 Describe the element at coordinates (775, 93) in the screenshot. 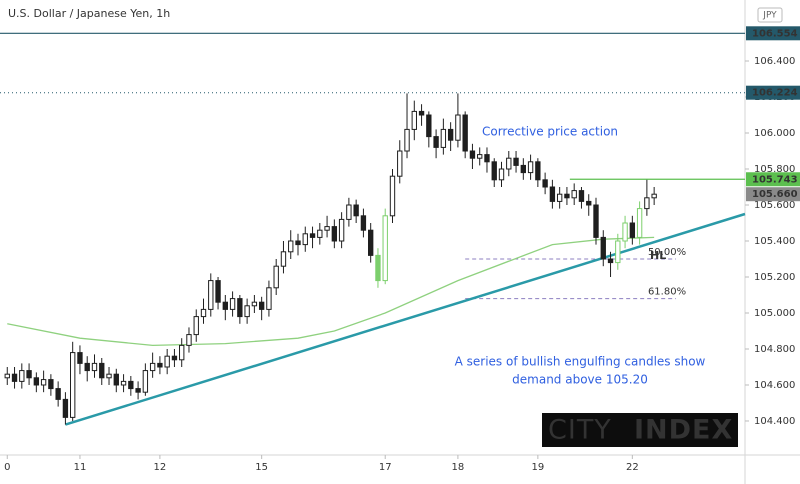

I see `level-label: 106.224` at that location.